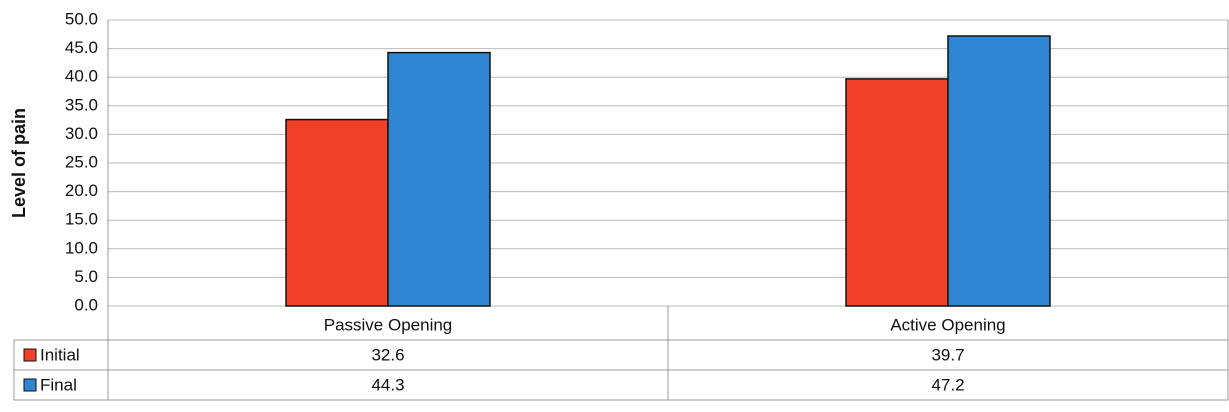  I want to click on table-value: 44.3, so click(387, 384).